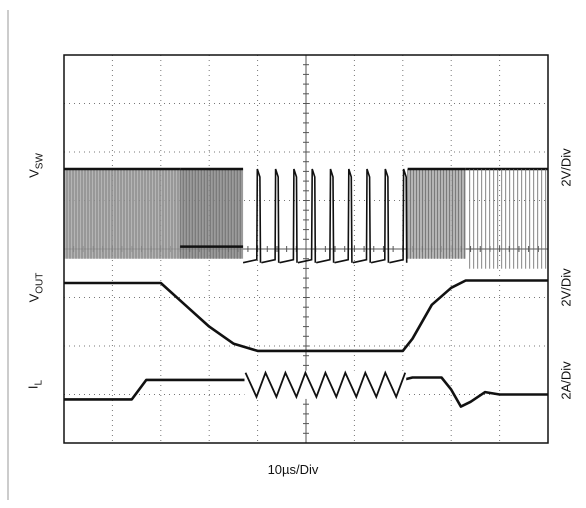 This screenshot has height=508, width=586. Describe the element at coordinates (306, 316) in the screenshot. I see `vout-trace` at that location.